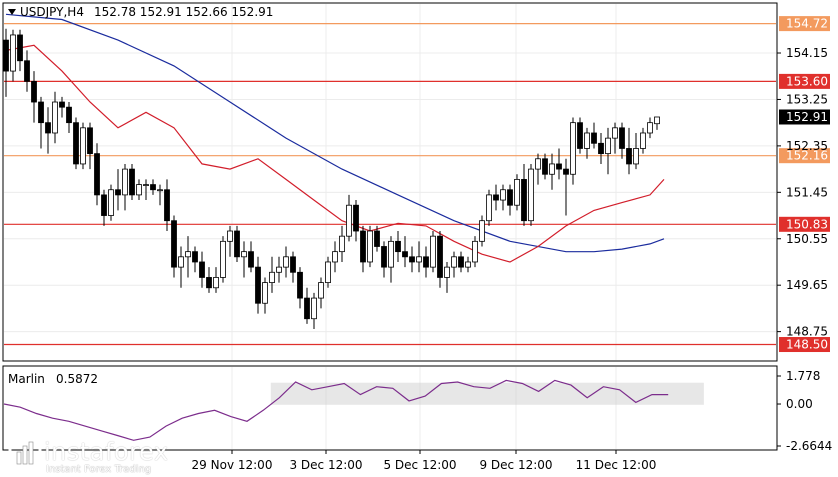 The image size is (838, 477). I want to click on symbol-dropdown-icon, so click(12, 12).